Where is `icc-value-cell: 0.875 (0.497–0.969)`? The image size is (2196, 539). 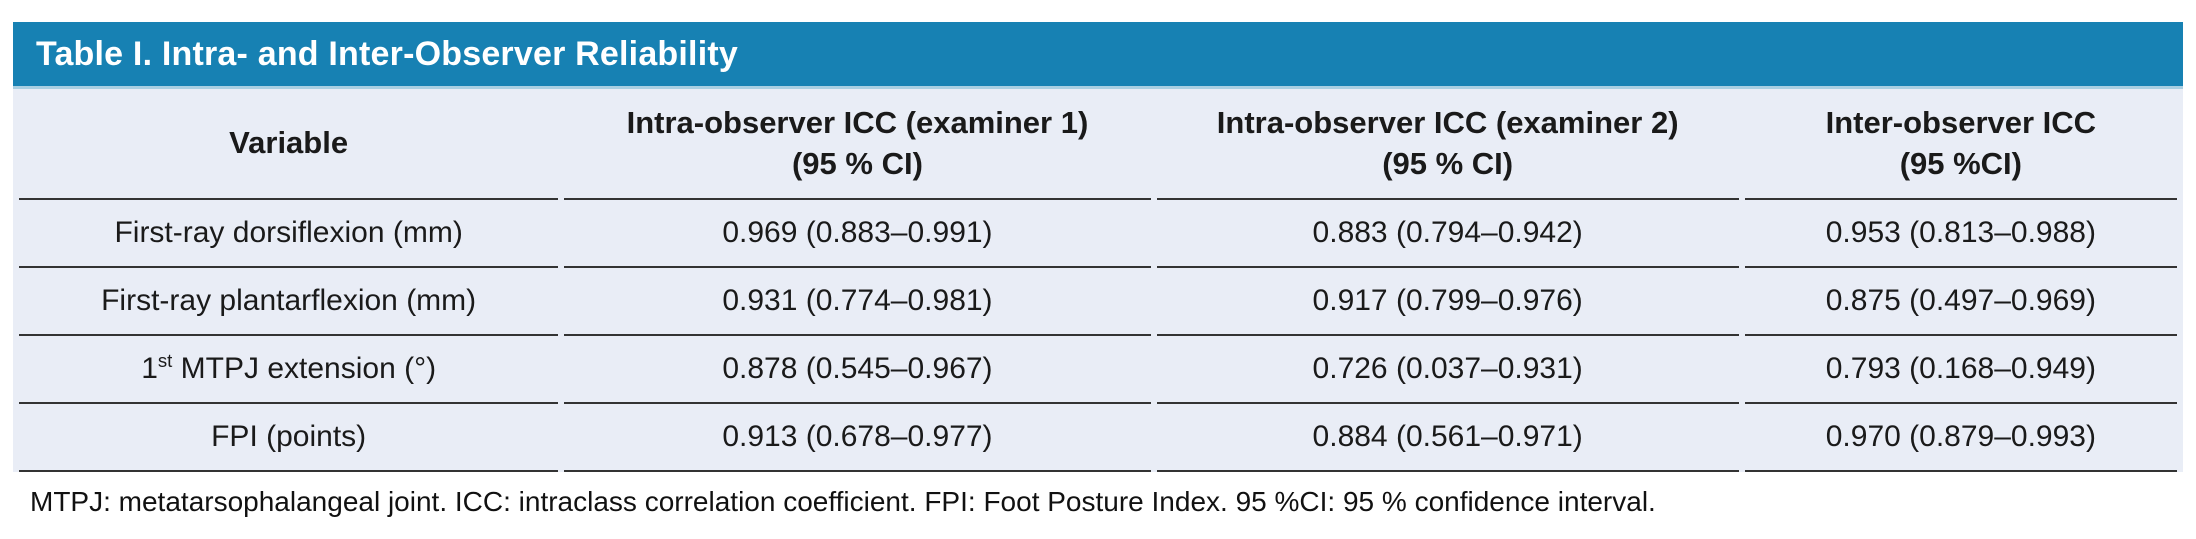
icc-value-cell: 0.875 (0.497–0.969) is located at coordinates (1960, 302).